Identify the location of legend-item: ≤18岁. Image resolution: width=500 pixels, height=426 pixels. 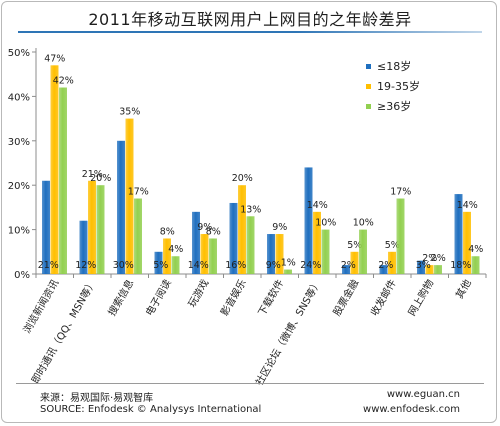
(393, 66).